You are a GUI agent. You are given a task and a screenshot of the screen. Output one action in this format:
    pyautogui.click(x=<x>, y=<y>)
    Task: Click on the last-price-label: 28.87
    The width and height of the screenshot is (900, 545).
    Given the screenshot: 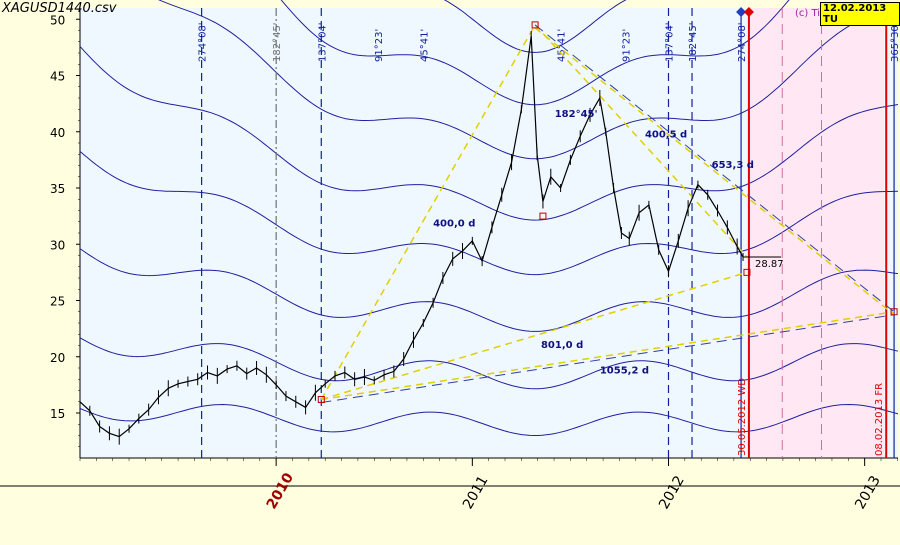 What is the action you would take?
    pyautogui.click(x=769, y=264)
    